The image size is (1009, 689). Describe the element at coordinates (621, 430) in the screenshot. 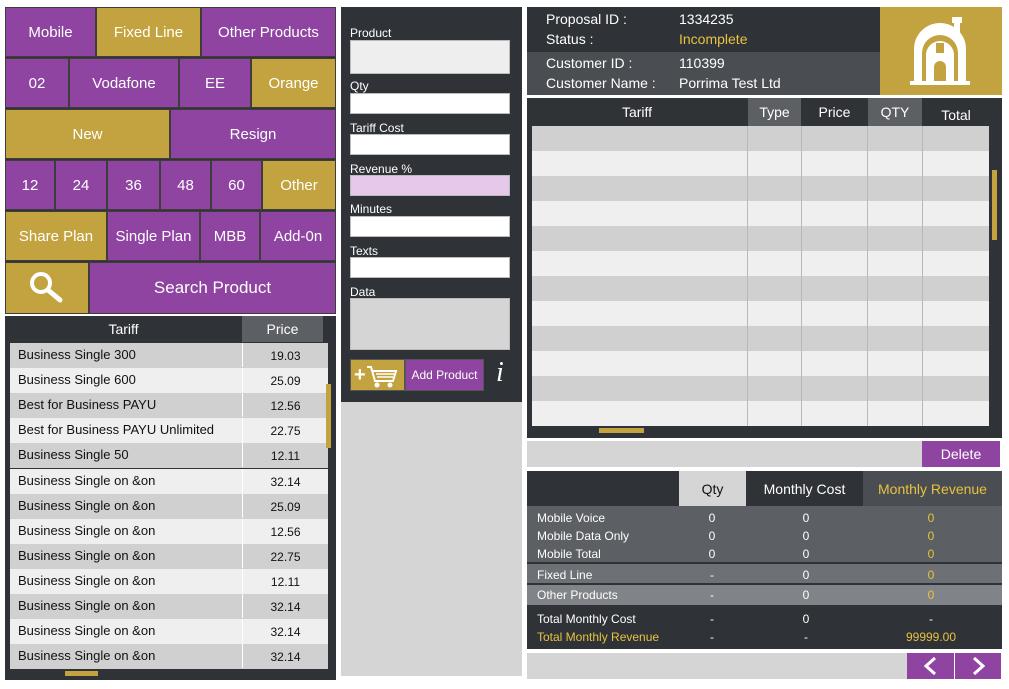

I see `basket-scrollbar-horizontal` at that location.